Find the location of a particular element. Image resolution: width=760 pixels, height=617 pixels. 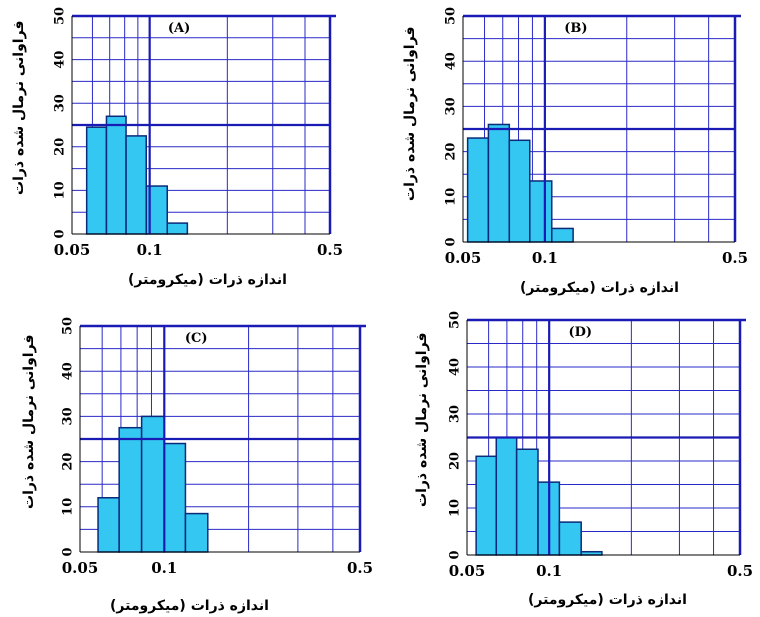

panel-title-a: (A) is located at coordinates (179, 28).